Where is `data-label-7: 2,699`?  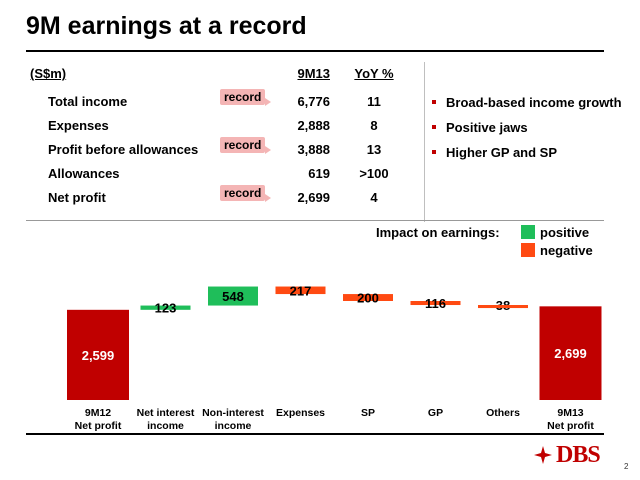 data-label-7: 2,699 is located at coordinates (570, 353).